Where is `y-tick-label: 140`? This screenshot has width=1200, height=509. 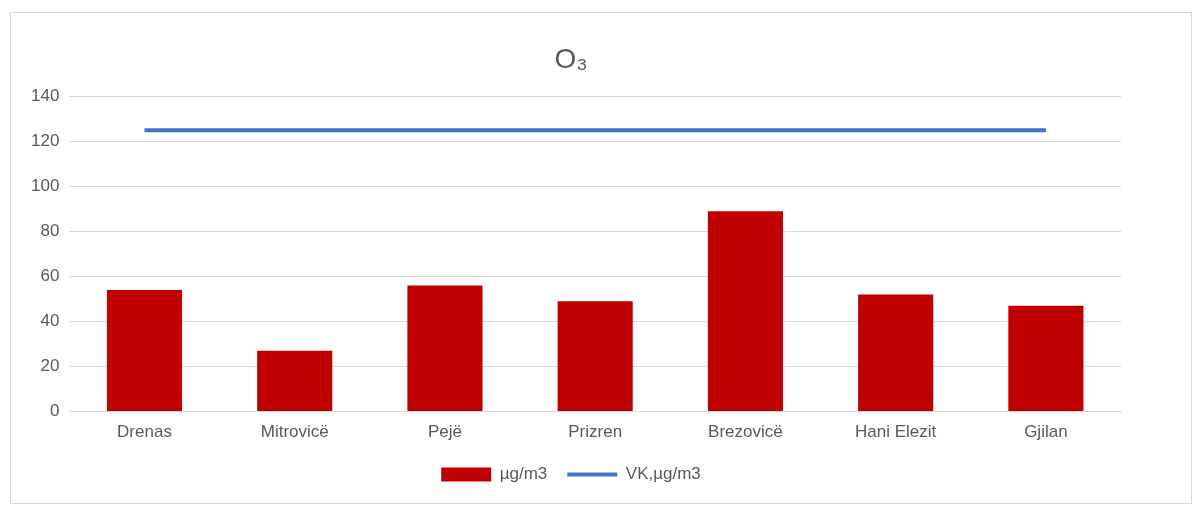
y-tick-label: 140 is located at coordinates (45, 96).